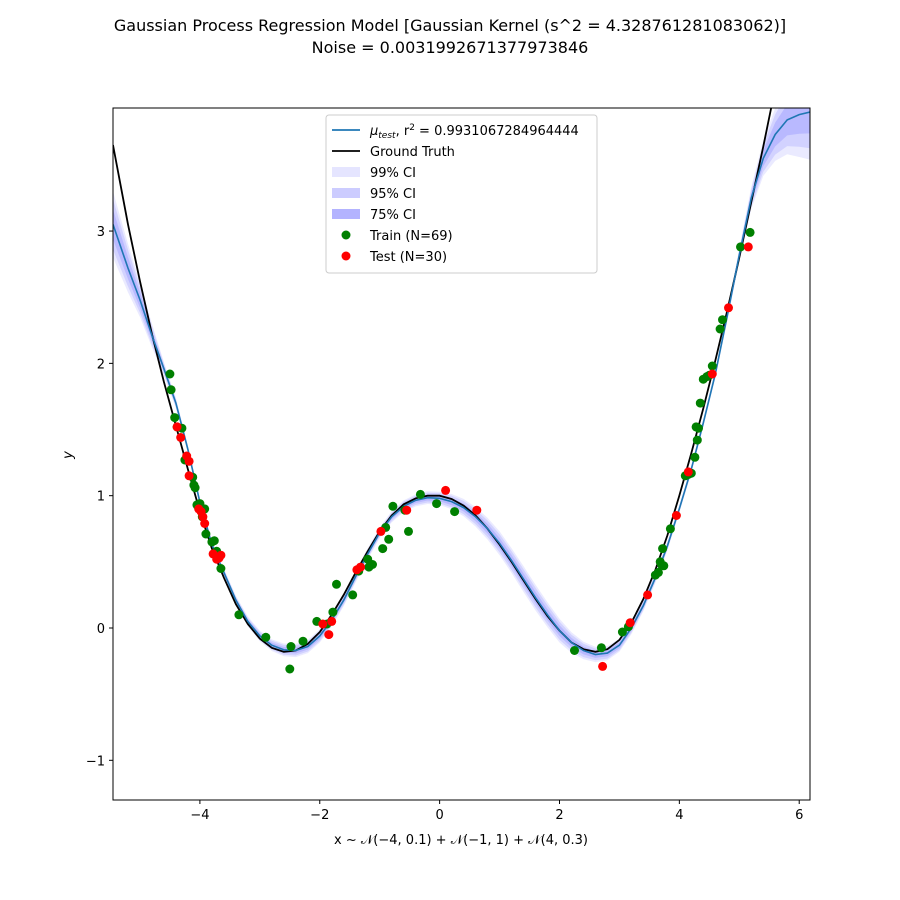  What do you see at coordinates (679, 815) in the screenshot?
I see `x-tick-label: 4` at bounding box center [679, 815].